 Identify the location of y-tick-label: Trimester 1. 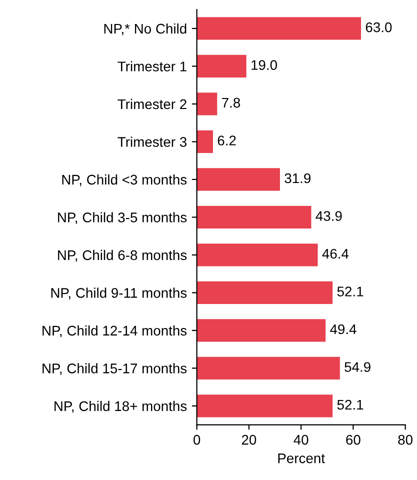
(152, 66).